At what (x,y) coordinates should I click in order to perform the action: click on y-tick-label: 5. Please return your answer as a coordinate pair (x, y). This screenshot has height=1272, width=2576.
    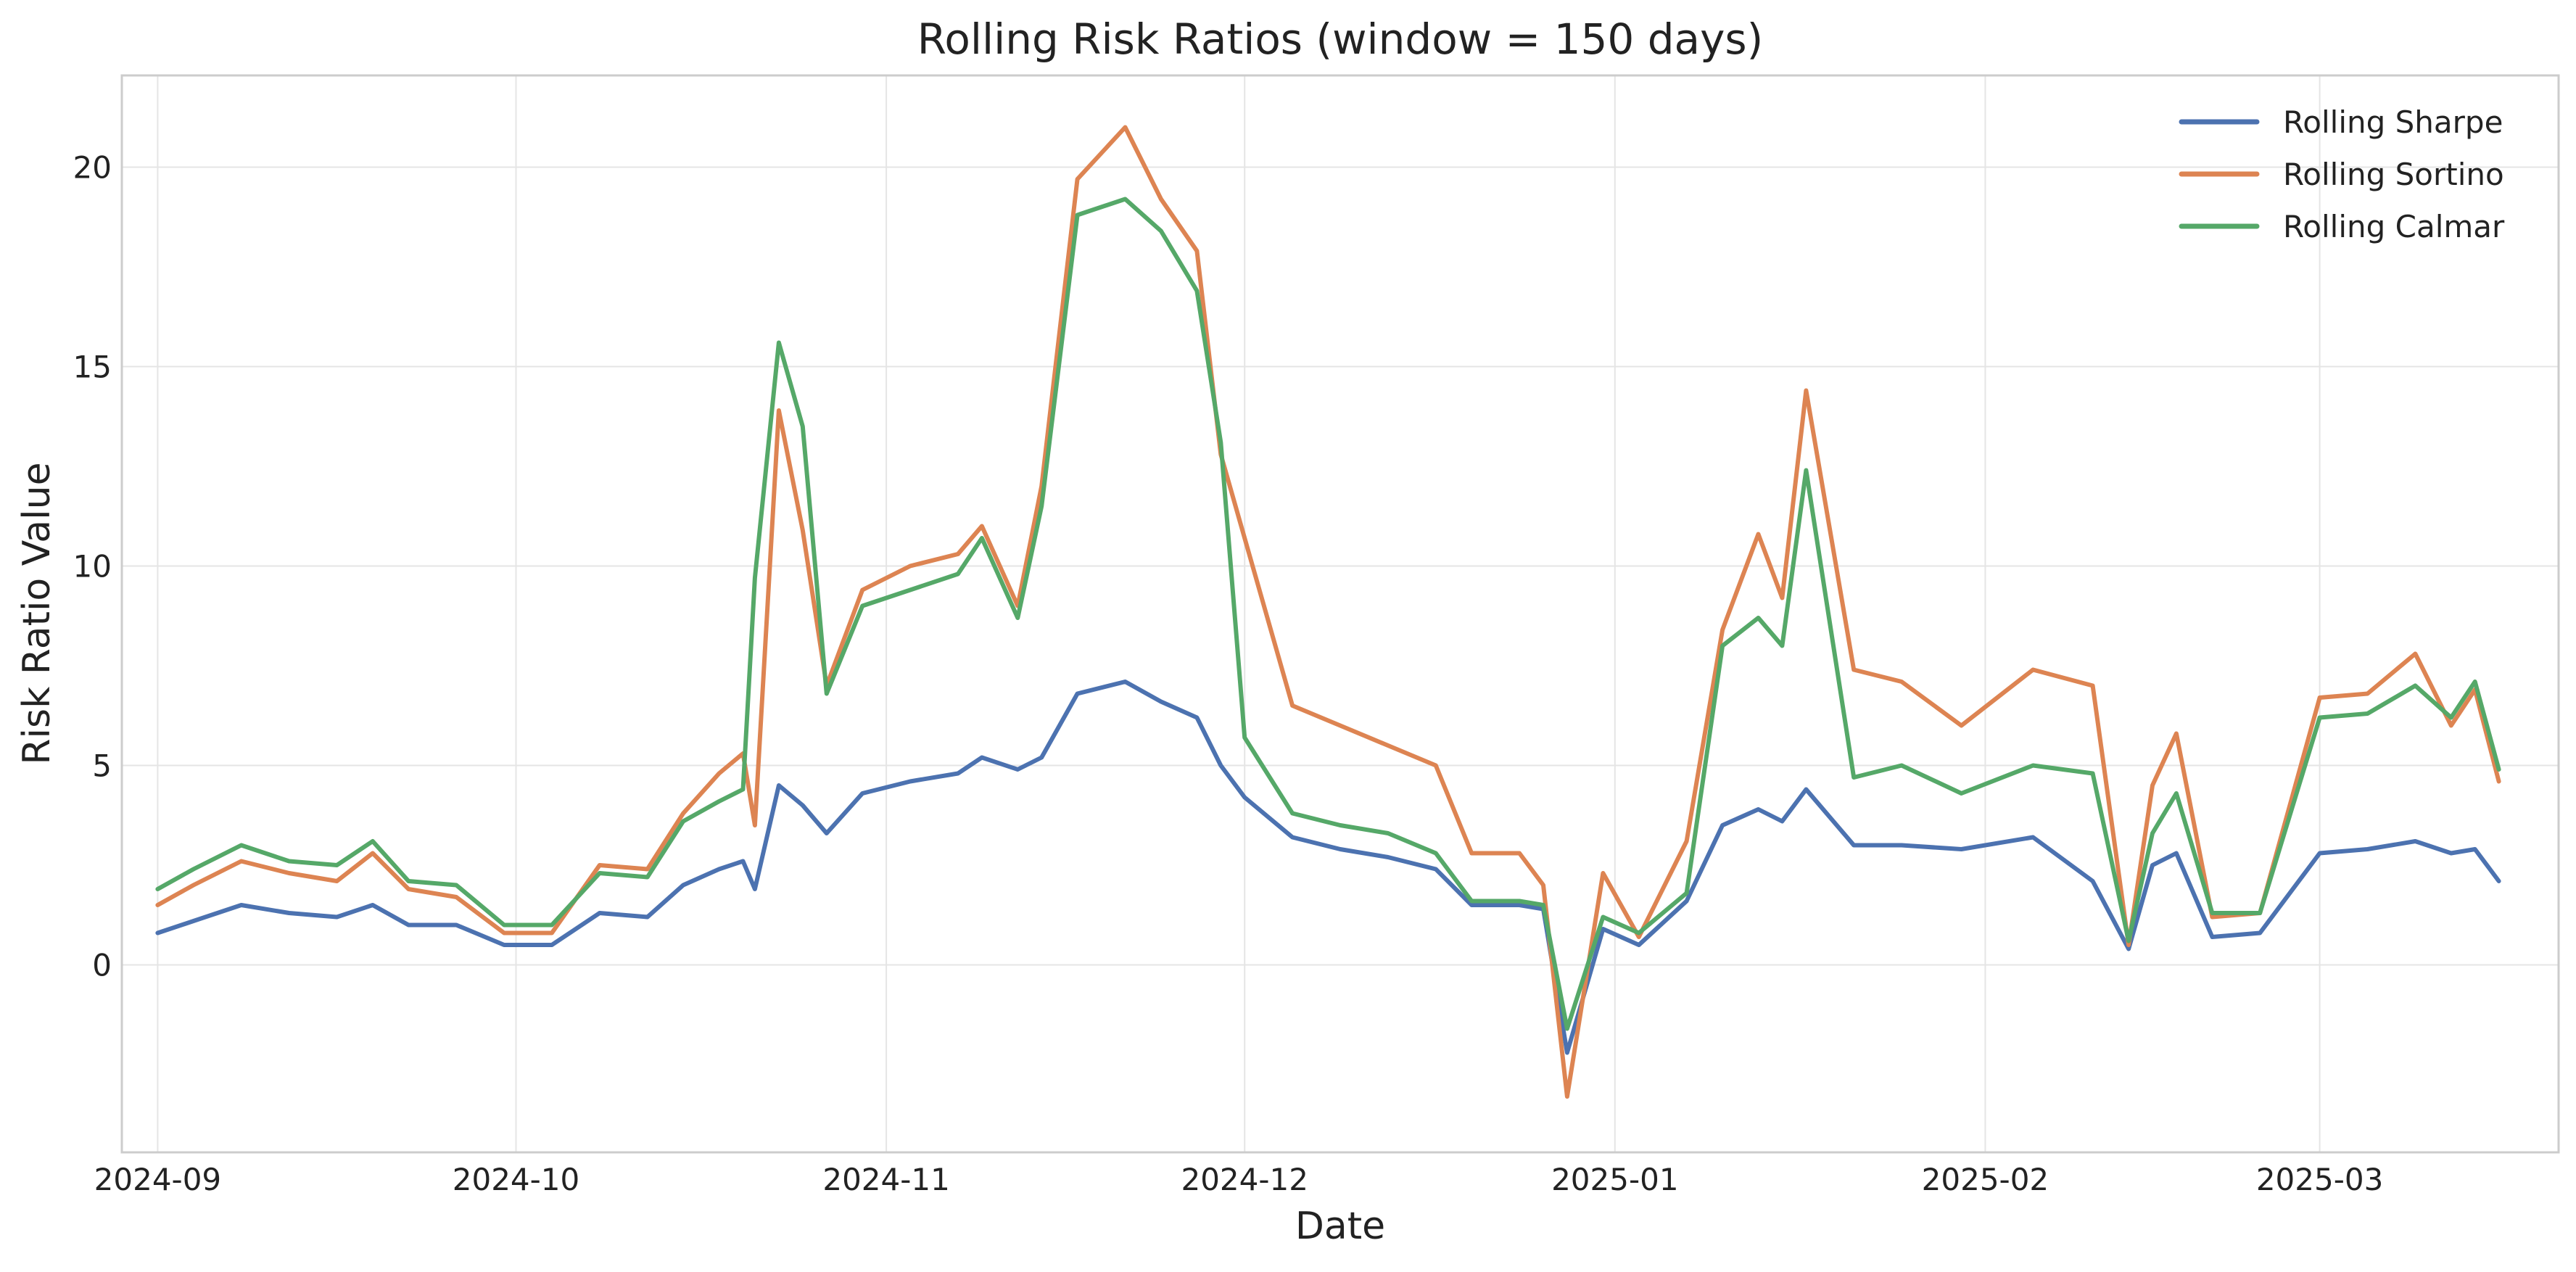
    Looking at the image, I should click on (102, 766).